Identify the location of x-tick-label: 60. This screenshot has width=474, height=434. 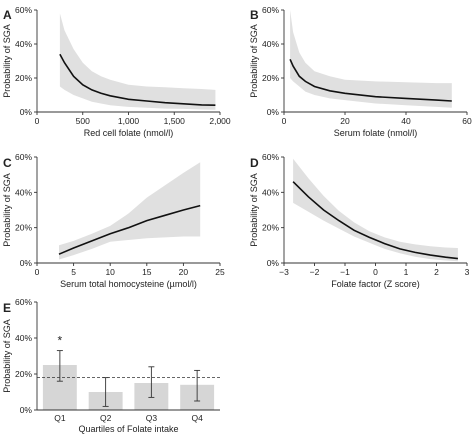
(467, 121).